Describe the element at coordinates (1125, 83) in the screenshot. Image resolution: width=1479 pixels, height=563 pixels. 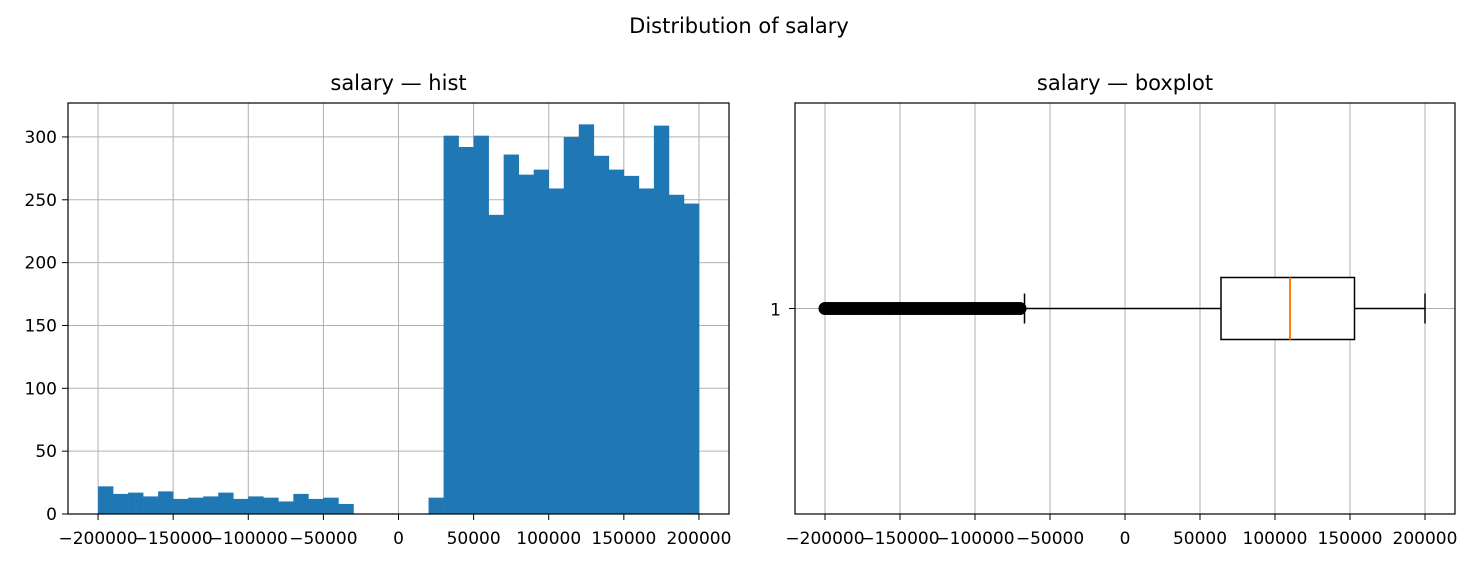
I see `boxplot-title: salary — boxplot` at that location.